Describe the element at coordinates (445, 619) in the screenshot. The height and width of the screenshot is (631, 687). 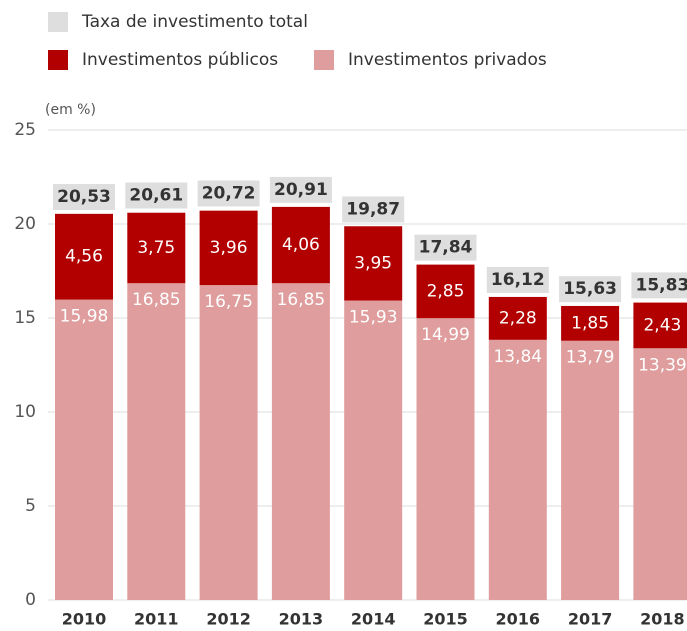
I see `x-tick-label: 2015` at that location.